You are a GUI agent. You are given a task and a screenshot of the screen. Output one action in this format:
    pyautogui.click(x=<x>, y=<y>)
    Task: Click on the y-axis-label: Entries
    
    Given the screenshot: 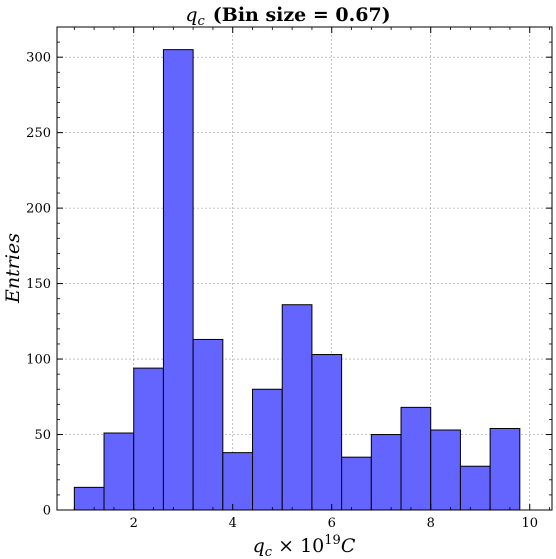 What is the action you would take?
    pyautogui.click(x=13, y=268)
    